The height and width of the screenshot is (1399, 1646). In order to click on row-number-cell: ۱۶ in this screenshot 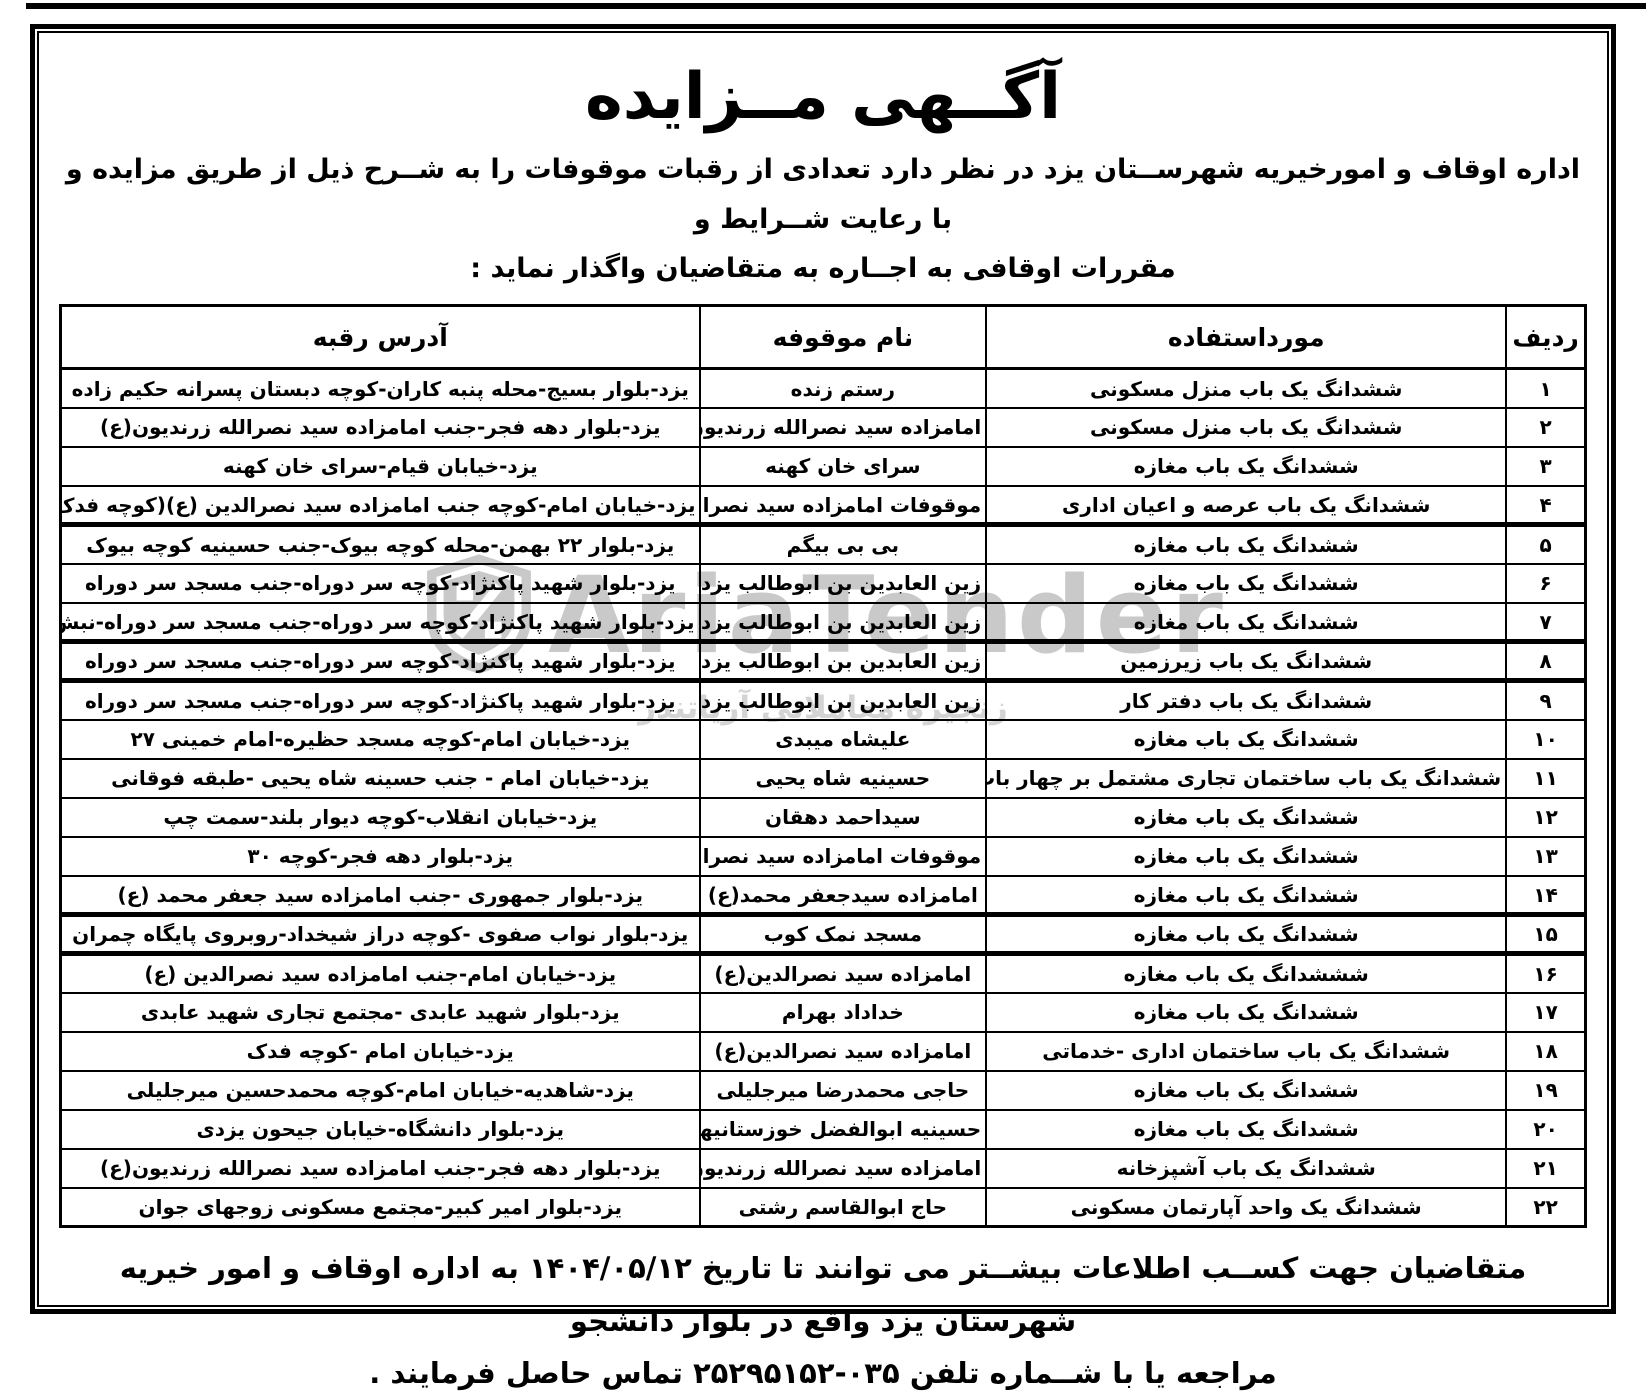, I will do `click(1546, 973)`.